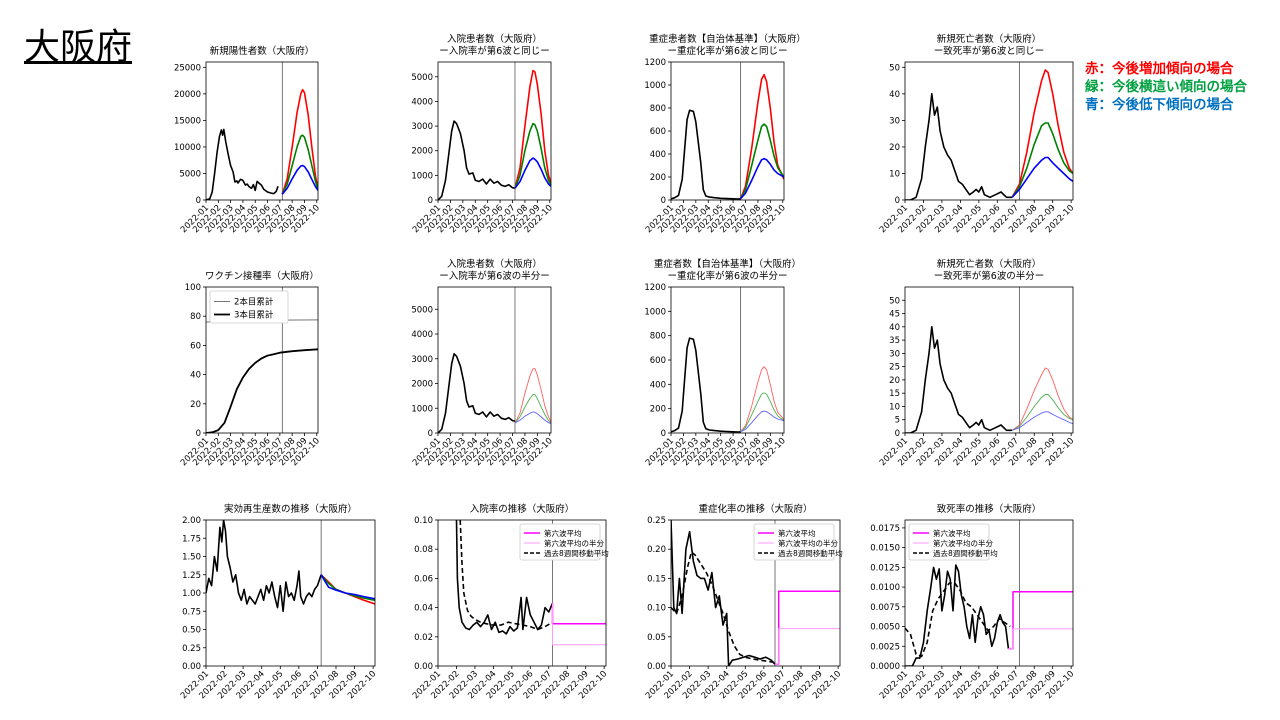 Image resolution: width=1280 pixels, height=720 pixels. Describe the element at coordinates (254, 315) in the screenshot. I see `legend-label: 3本目累計` at that location.